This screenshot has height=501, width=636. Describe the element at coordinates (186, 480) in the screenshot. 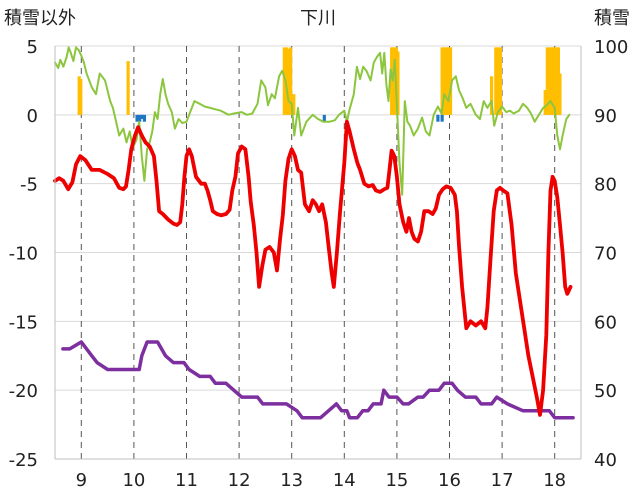

I see `x-tick-label: 11` at that location.